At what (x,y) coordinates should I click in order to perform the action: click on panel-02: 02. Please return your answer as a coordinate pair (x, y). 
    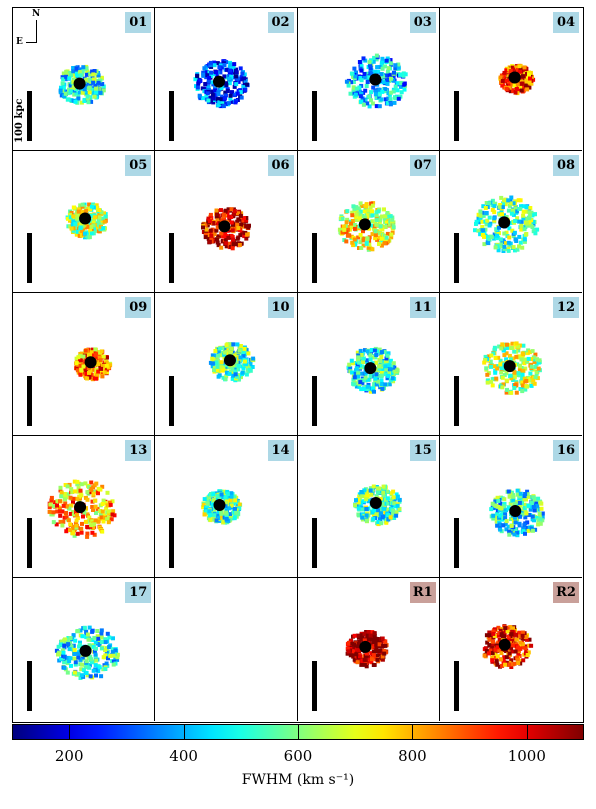
    Looking at the image, I should click on (226, 79).